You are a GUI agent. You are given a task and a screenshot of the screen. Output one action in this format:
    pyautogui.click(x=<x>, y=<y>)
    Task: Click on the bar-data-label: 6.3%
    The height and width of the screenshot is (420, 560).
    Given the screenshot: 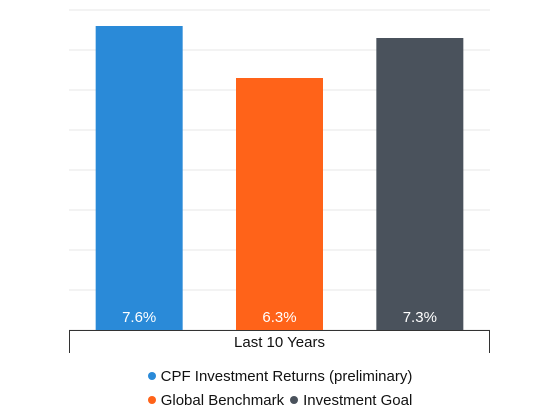 What is the action you would take?
    pyautogui.click(x=279, y=317)
    